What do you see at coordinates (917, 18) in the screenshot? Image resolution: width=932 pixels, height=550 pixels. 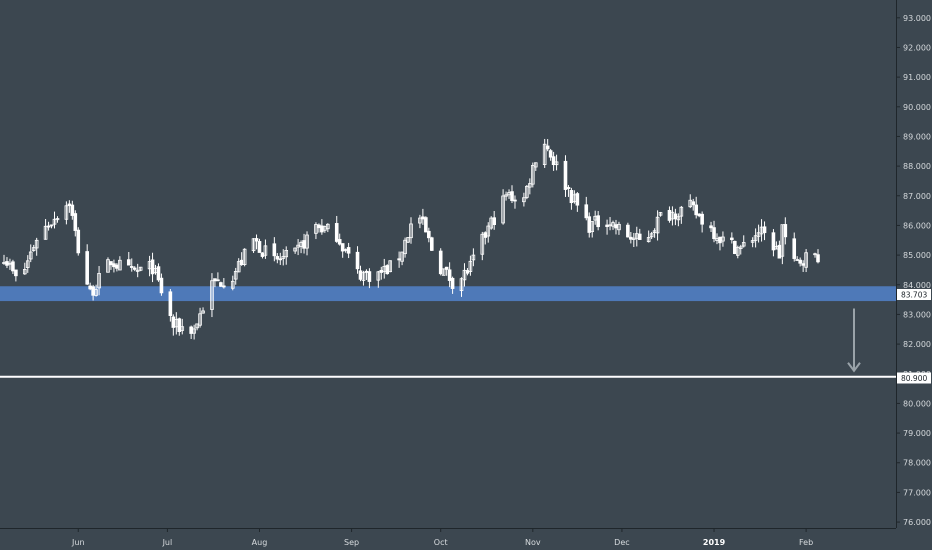 I see `y-tick-label: 93.000` at bounding box center [917, 18].